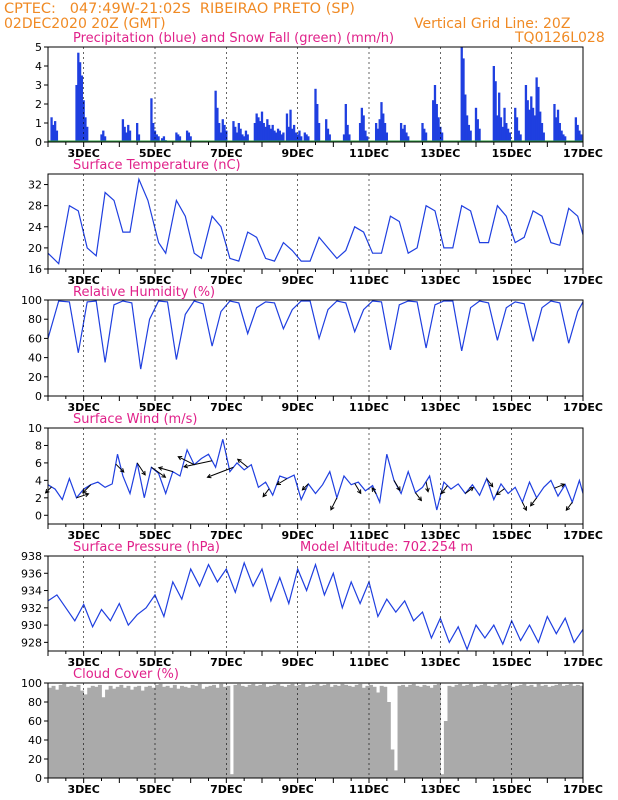  What do you see at coordinates (31, 625) in the screenshot?
I see `y-tick-label: 930` at bounding box center [31, 625].